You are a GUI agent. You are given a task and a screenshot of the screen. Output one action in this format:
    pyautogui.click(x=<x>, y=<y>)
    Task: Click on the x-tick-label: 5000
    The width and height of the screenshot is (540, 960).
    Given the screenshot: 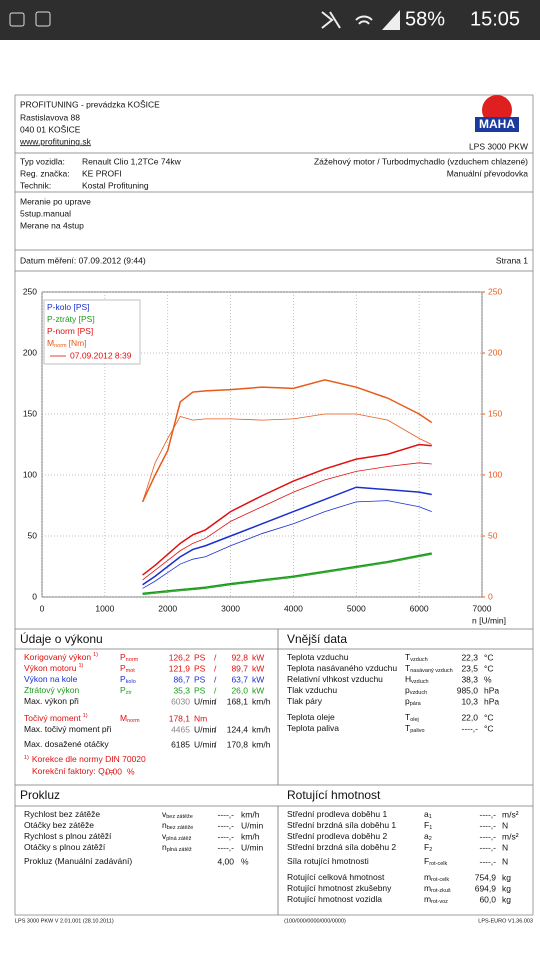 What is the action you would take?
    pyautogui.click(x=356, y=608)
    